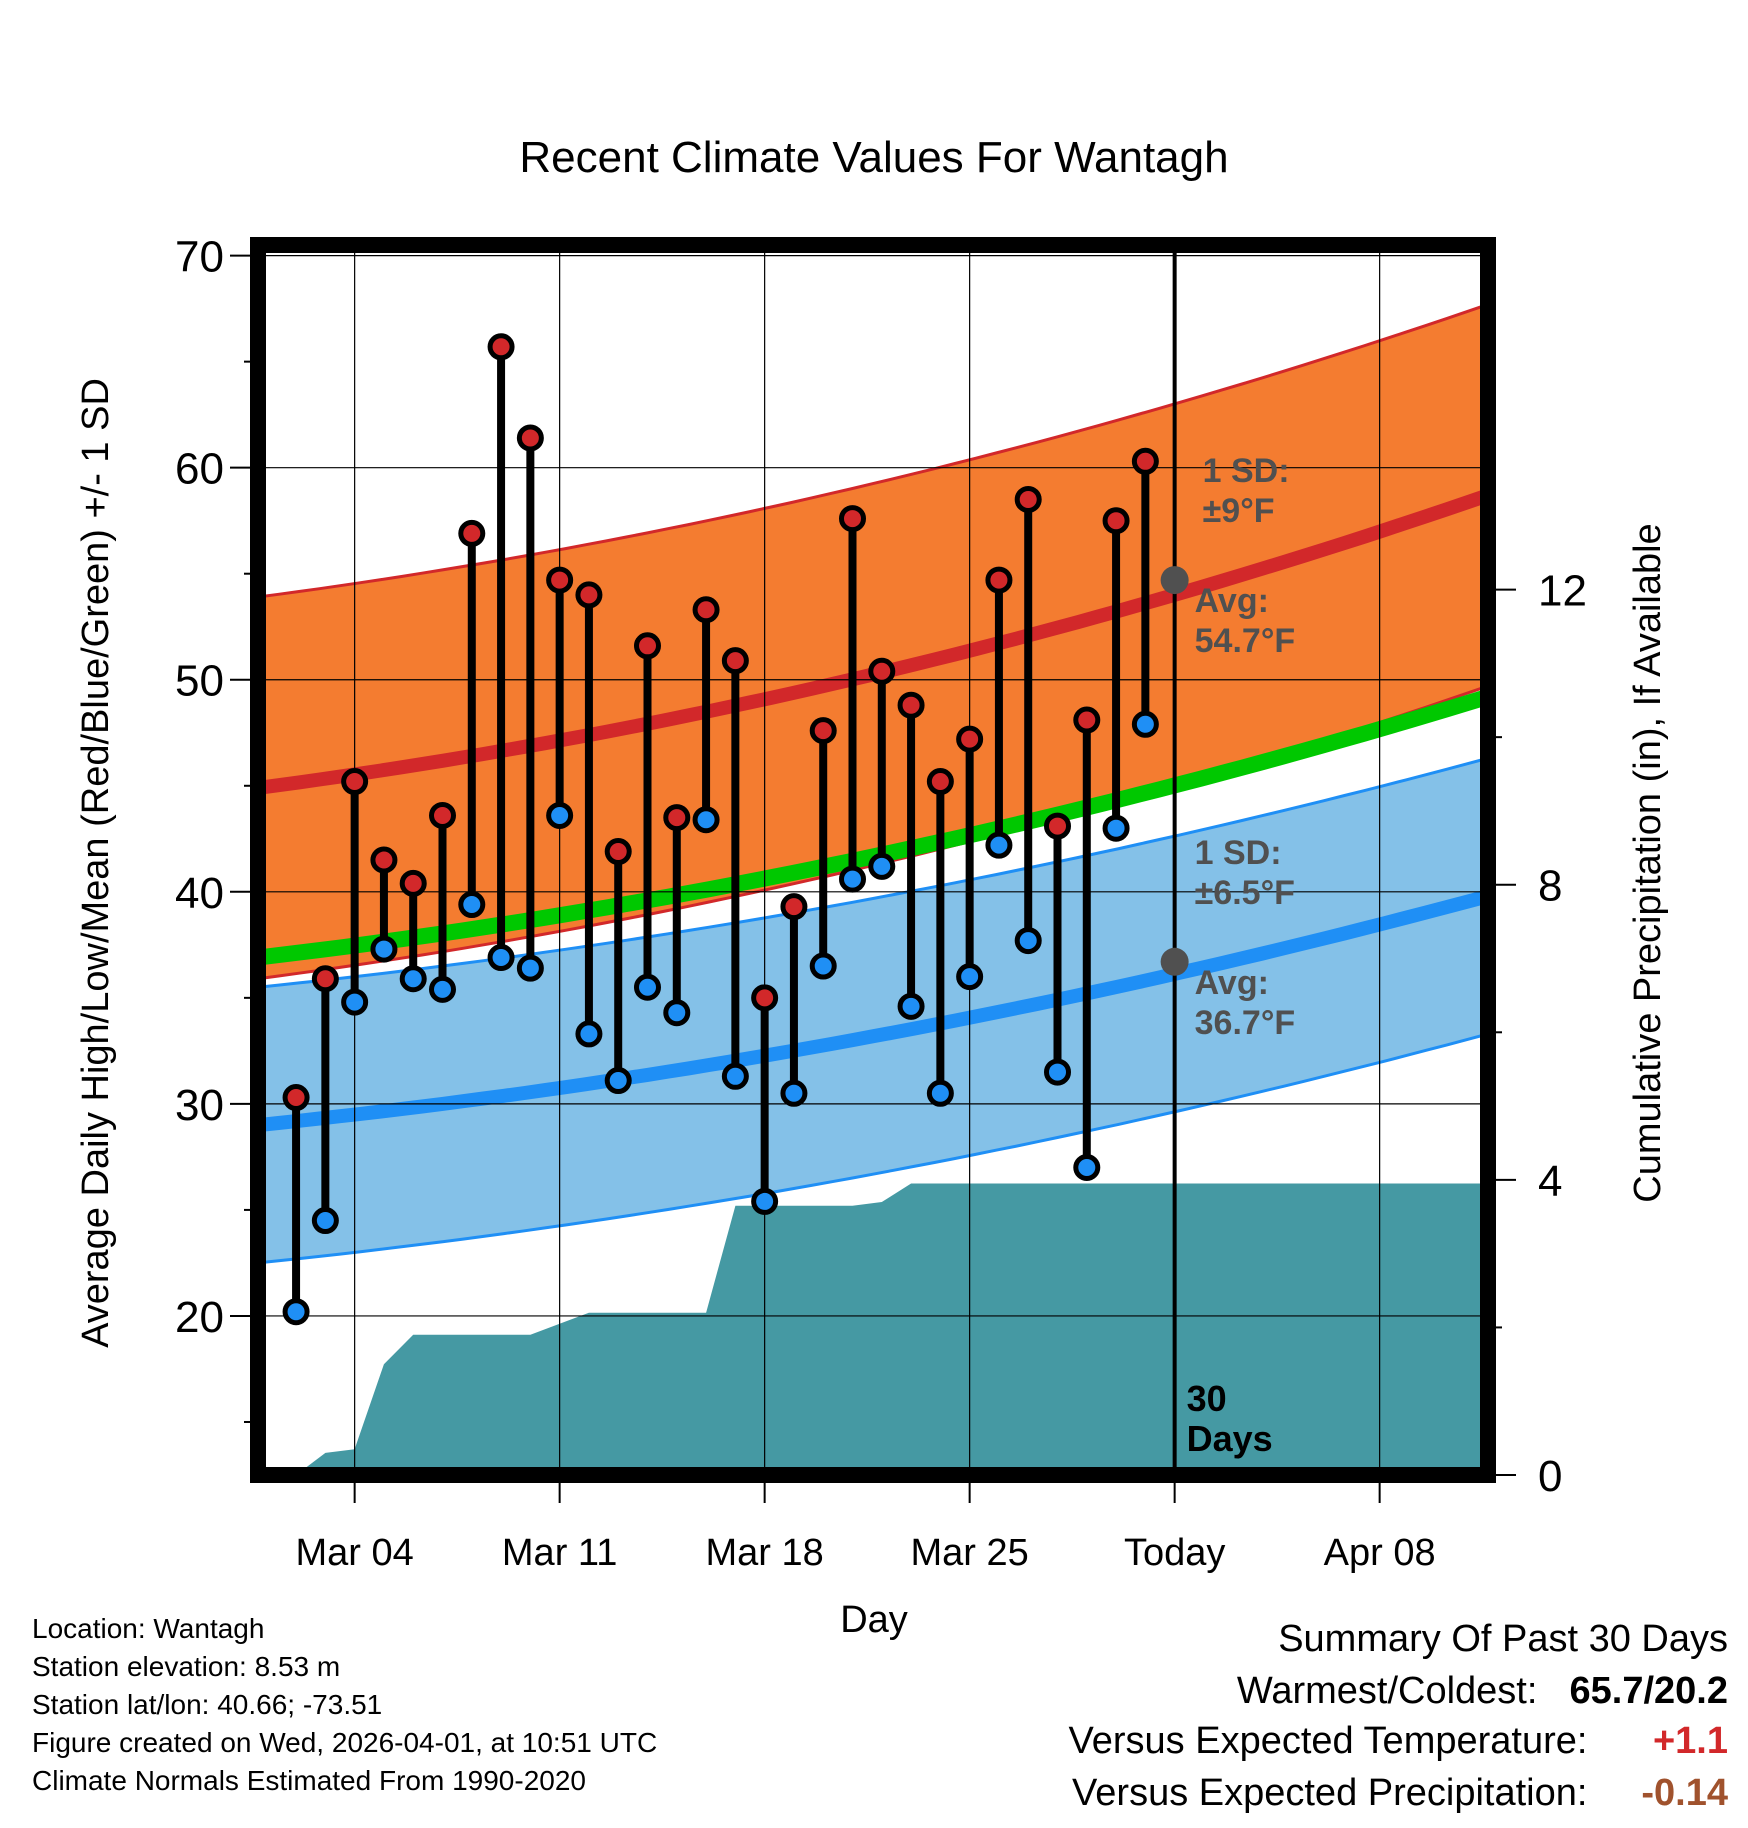 The width and height of the screenshot is (1748, 1828). Describe the element at coordinates (1230, 1438) in the screenshot. I see `today-days-text: Days` at that location.